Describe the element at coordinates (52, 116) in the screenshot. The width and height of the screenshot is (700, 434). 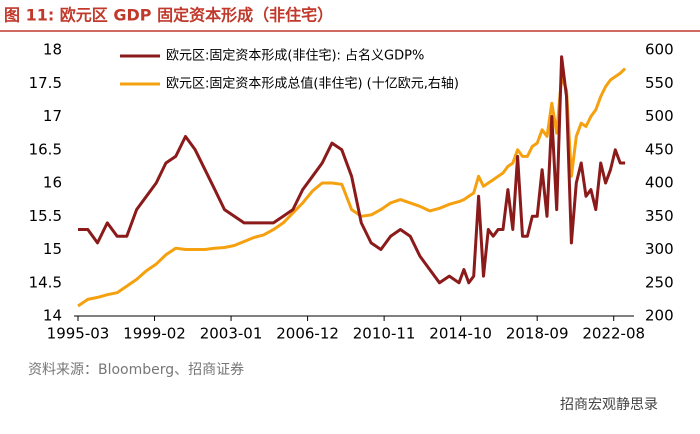
I see `y-tick-label: 17` at that location.